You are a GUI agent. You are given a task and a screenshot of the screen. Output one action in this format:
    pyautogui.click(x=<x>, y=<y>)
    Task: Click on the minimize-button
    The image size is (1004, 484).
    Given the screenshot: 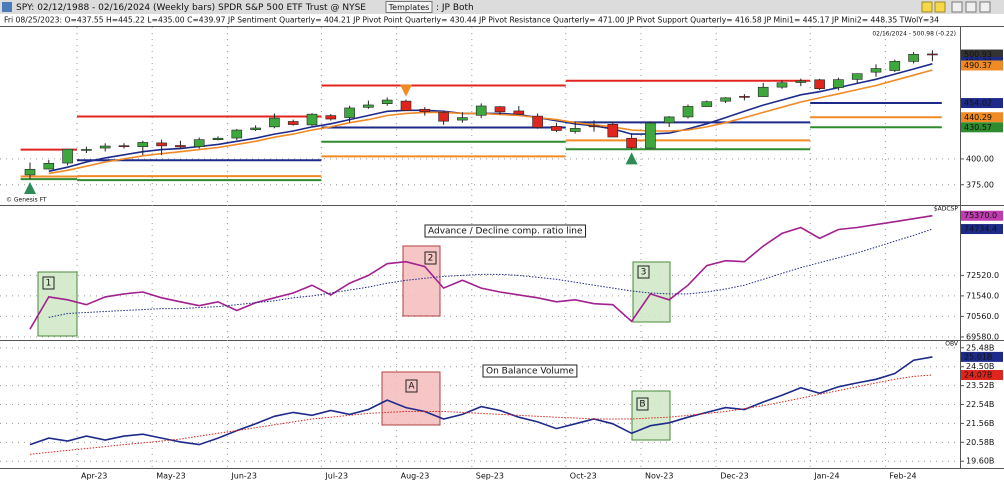 What is the action you would take?
    pyautogui.click(x=957, y=7)
    